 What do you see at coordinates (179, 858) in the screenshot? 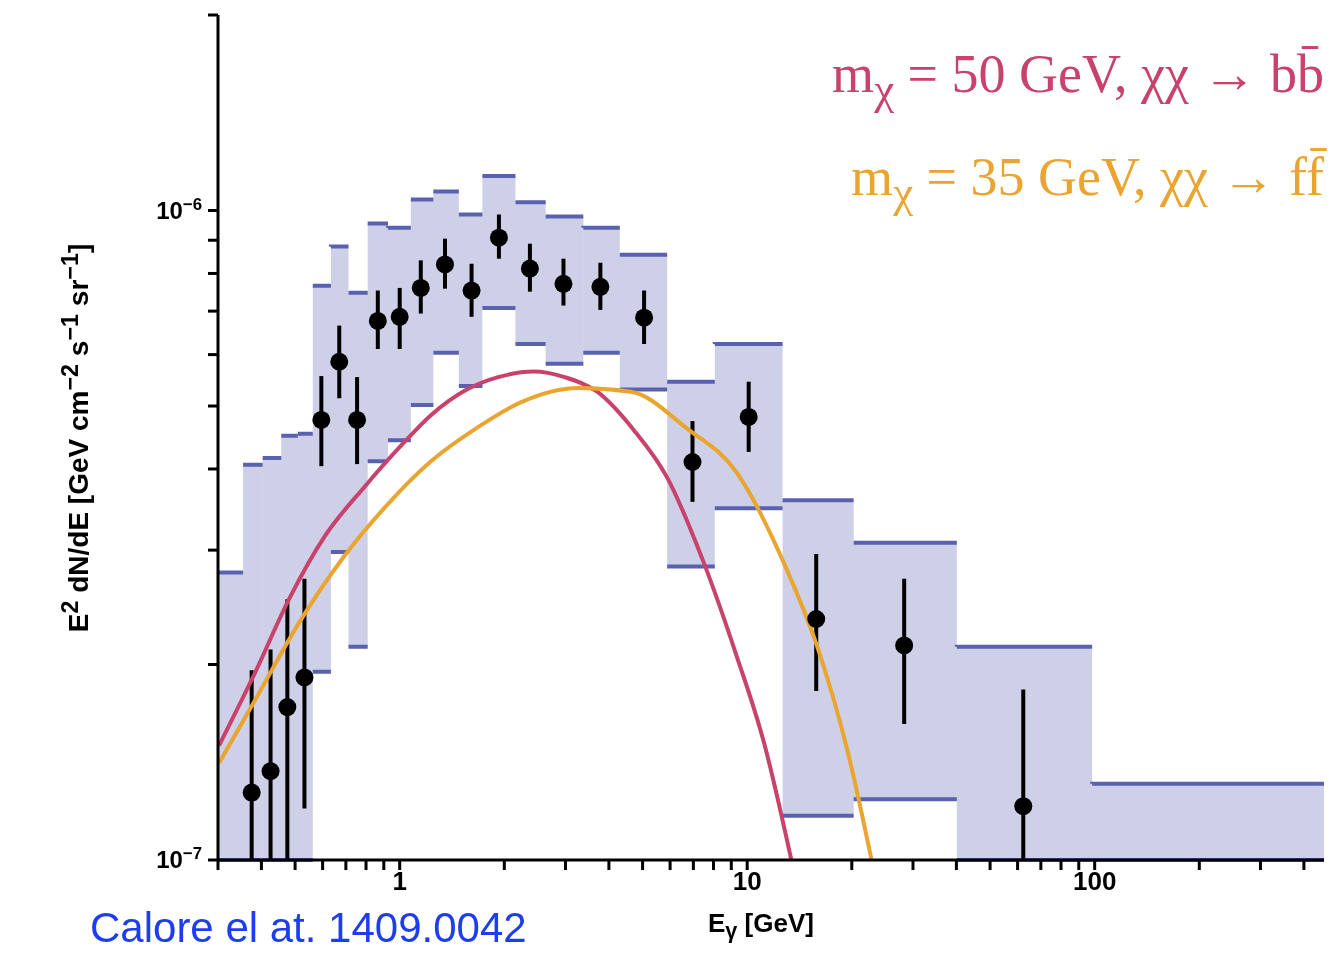
I see `y-tick-label: 10$^{−7}$` at bounding box center [179, 858].